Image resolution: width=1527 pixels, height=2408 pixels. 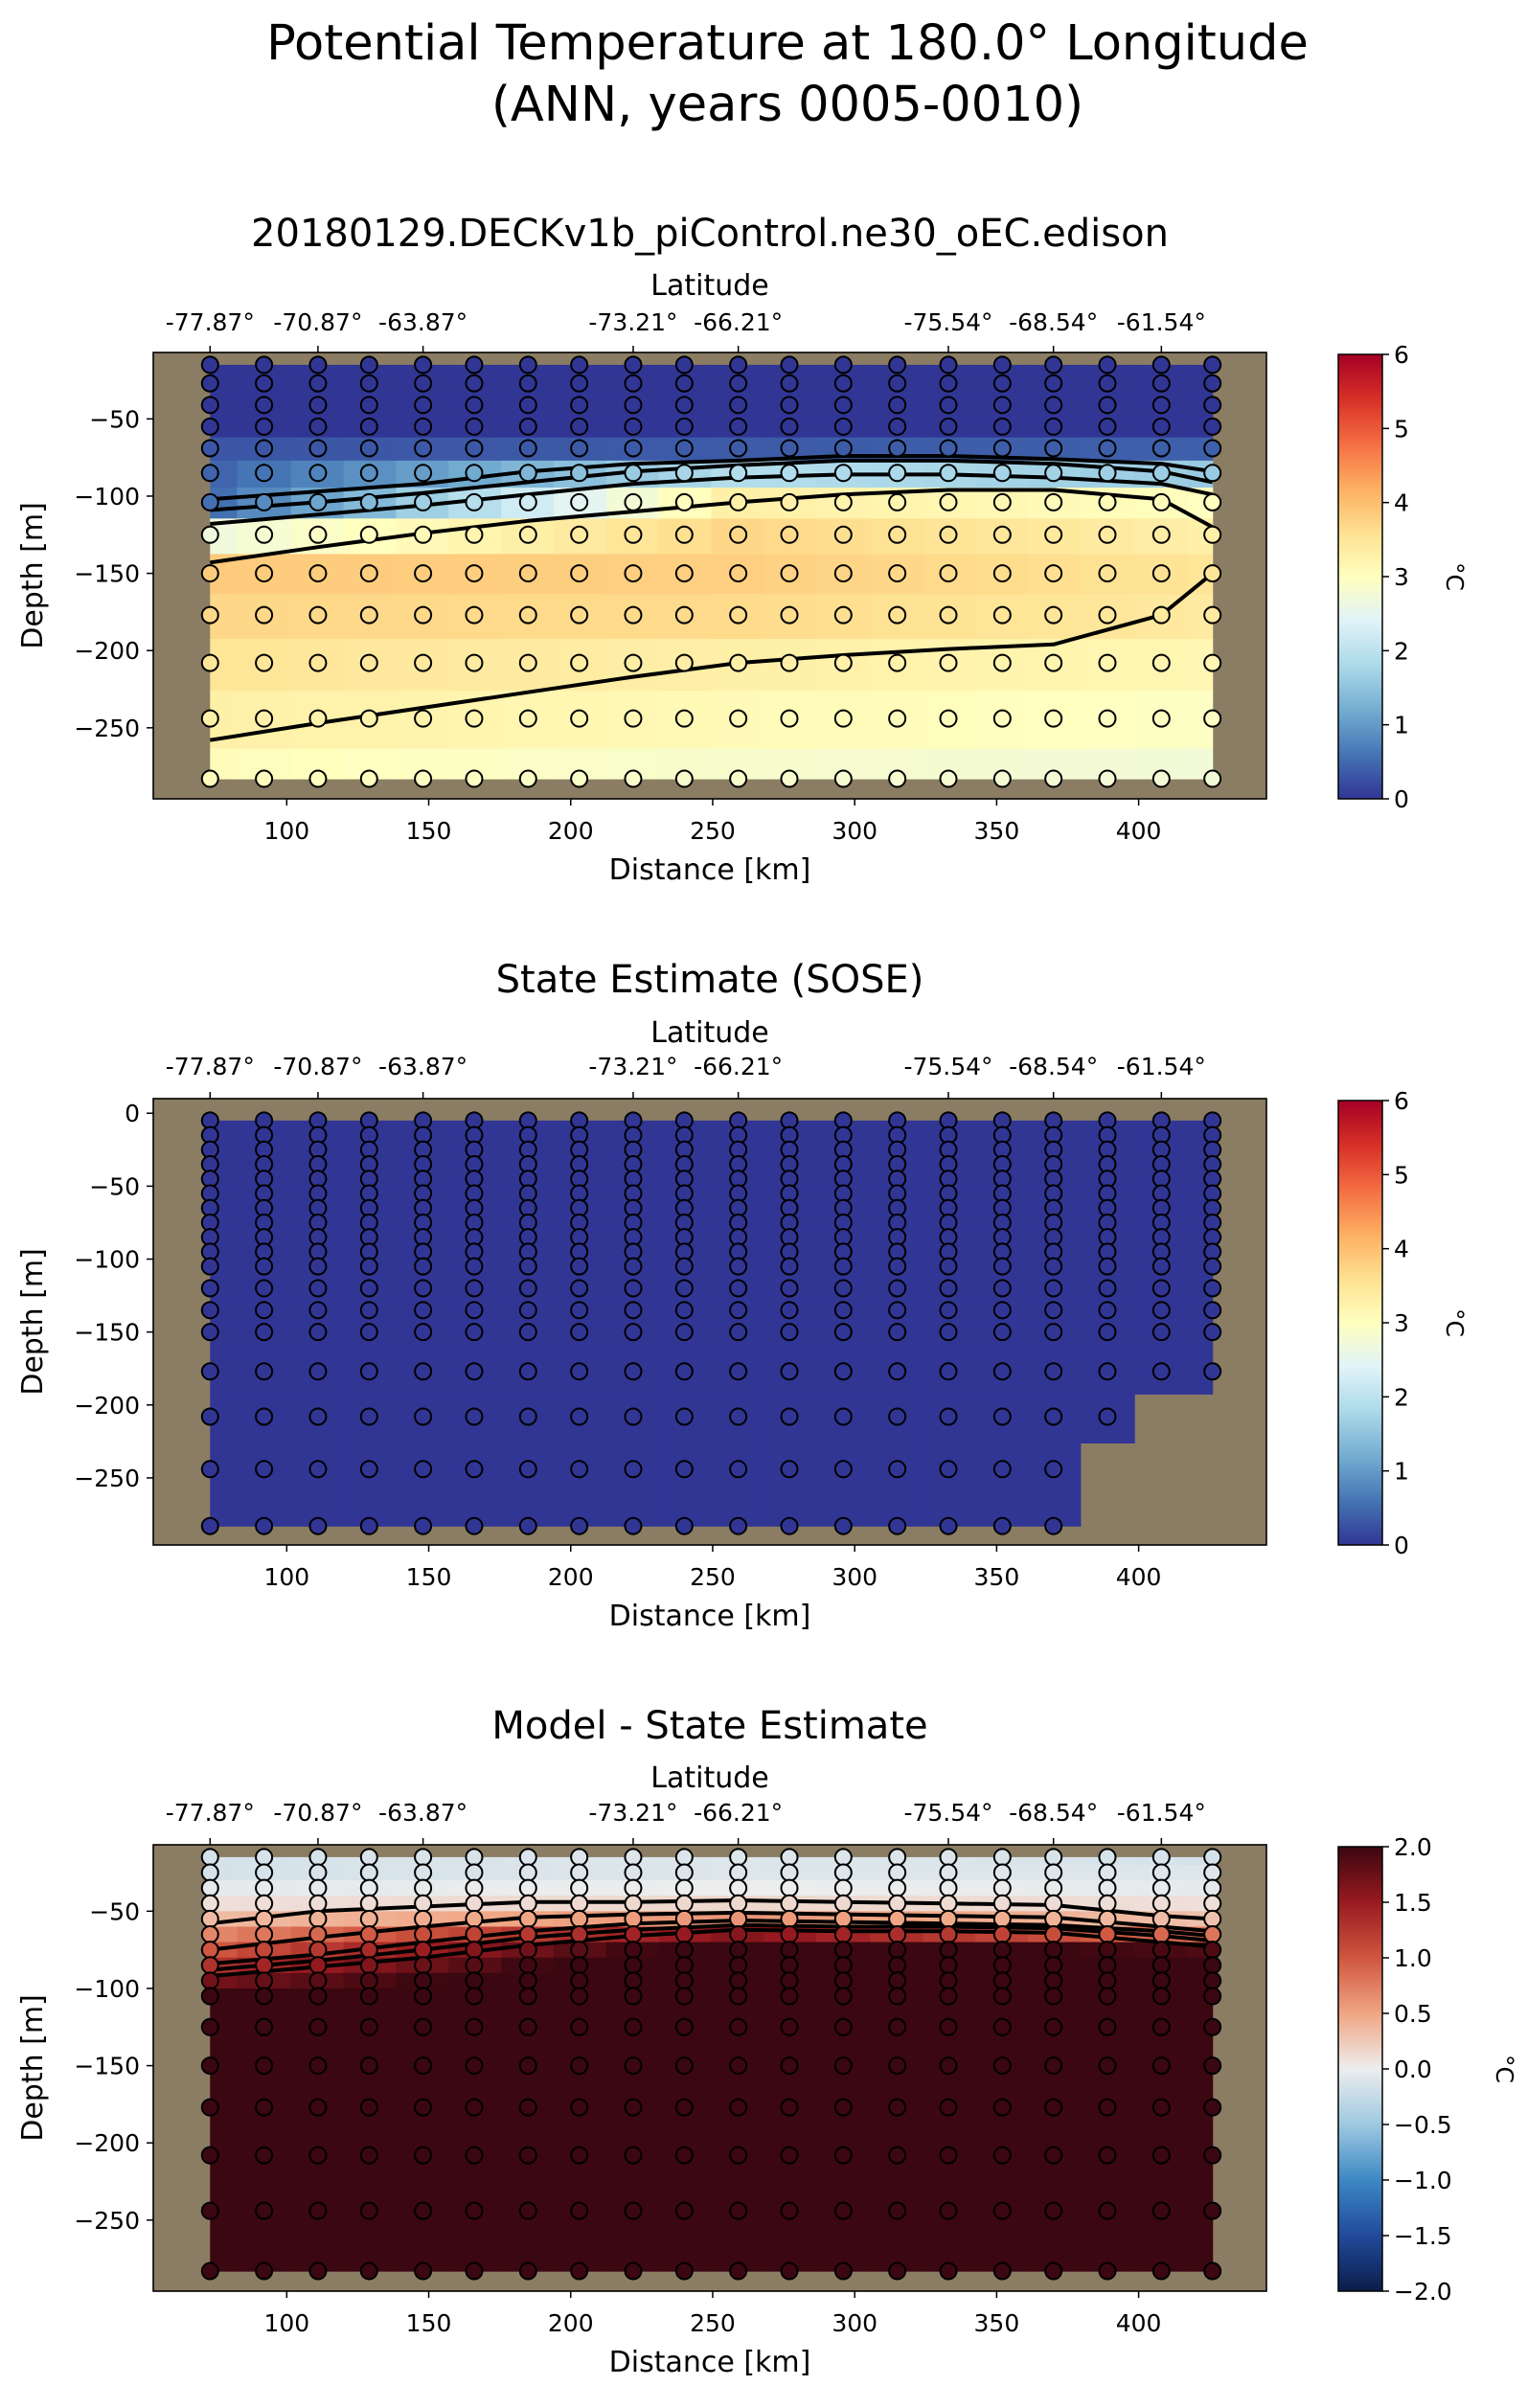 What do you see at coordinates (1401, 1545) in the screenshot?
I see `colorbar-tick-label: 0` at bounding box center [1401, 1545].